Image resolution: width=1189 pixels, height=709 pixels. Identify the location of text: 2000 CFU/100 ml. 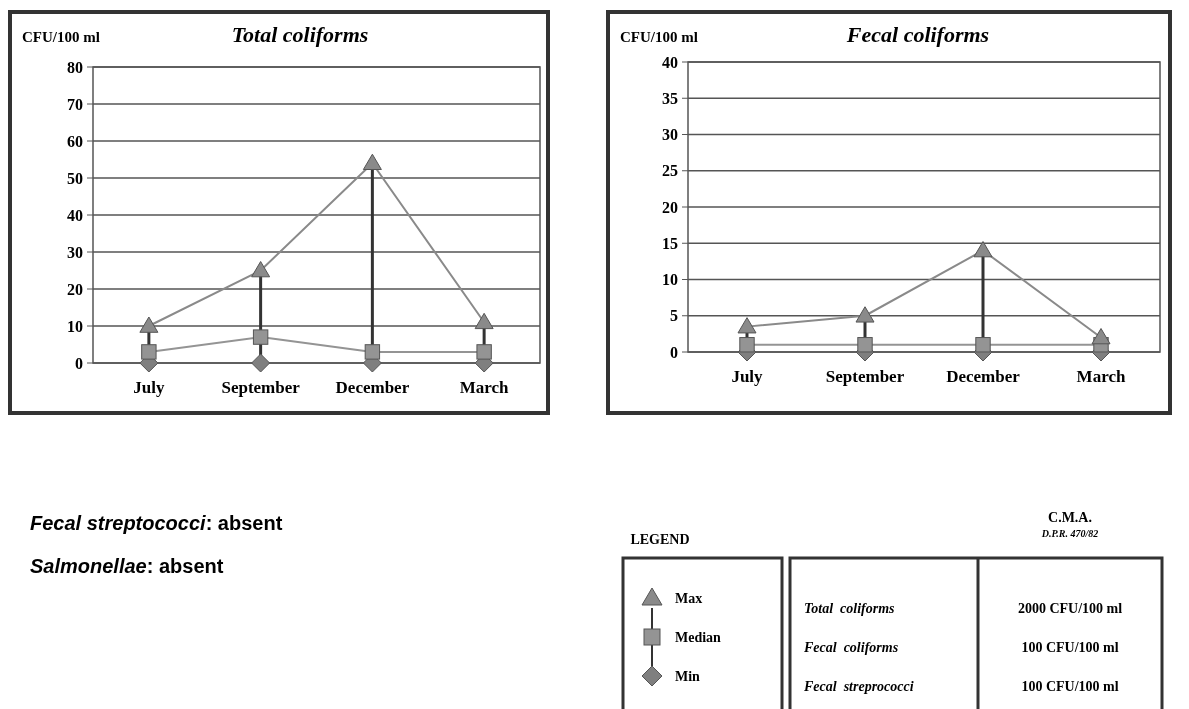
(1070, 608).